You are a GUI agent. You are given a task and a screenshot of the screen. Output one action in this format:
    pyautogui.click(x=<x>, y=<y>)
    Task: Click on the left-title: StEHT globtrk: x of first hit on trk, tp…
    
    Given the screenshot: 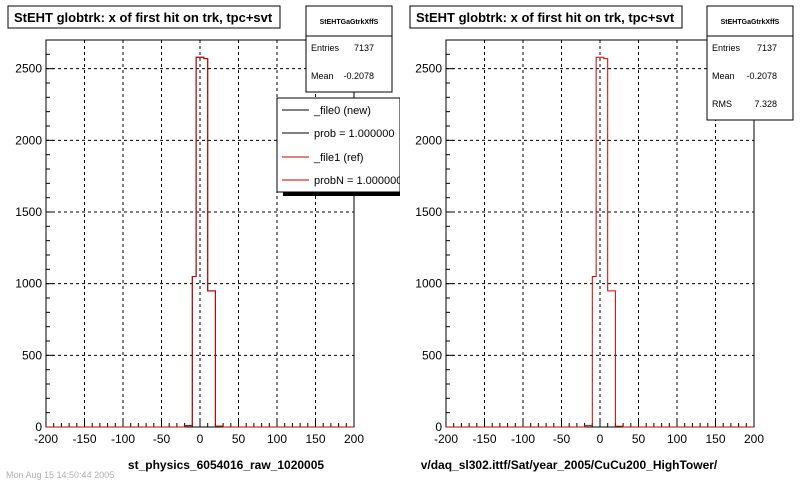 What is the action you would take?
    pyautogui.click(x=143, y=17)
    